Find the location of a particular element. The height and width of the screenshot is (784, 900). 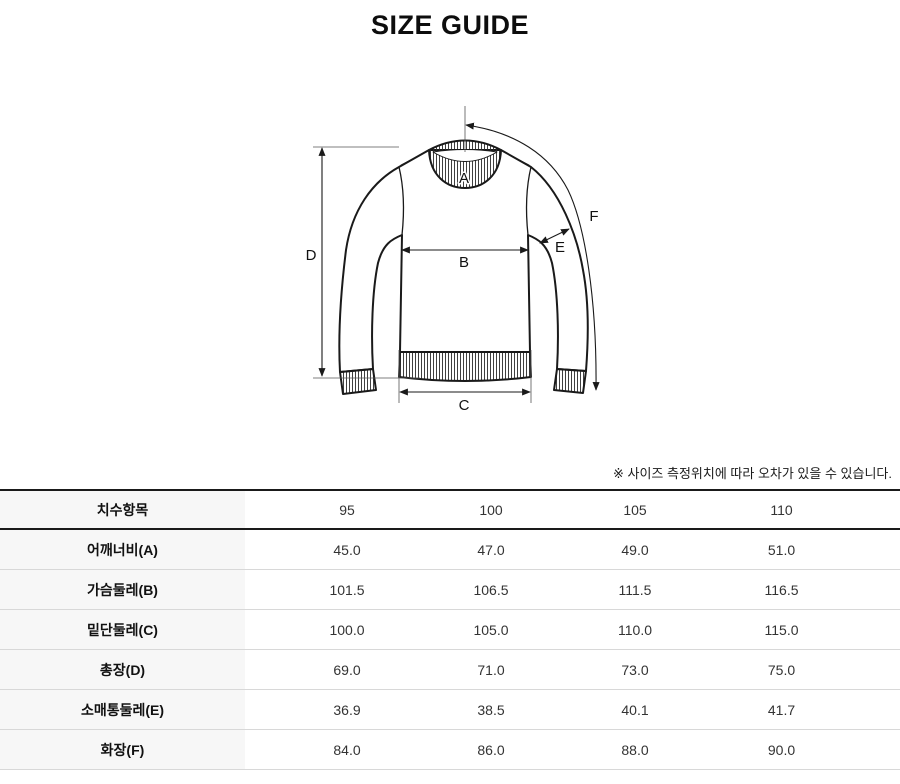

measure-label-a: A is located at coordinates (464, 178).